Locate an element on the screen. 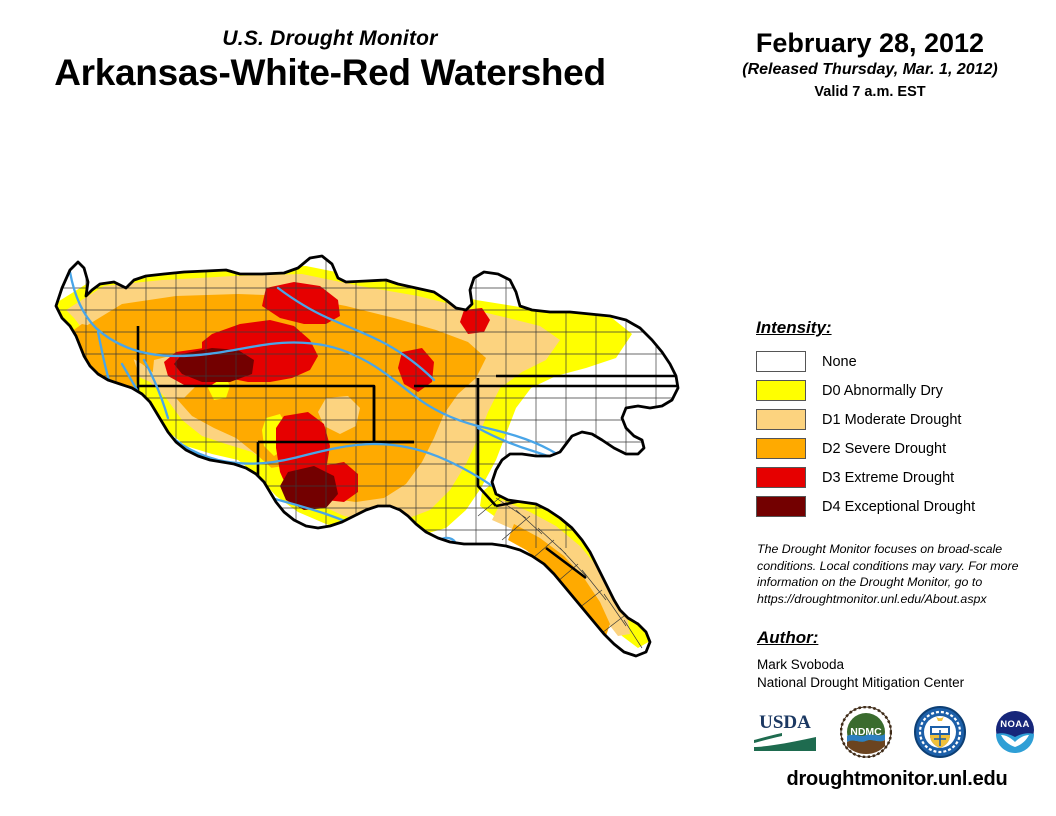  usda-logo-text: USDA is located at coordinates (785, 722).